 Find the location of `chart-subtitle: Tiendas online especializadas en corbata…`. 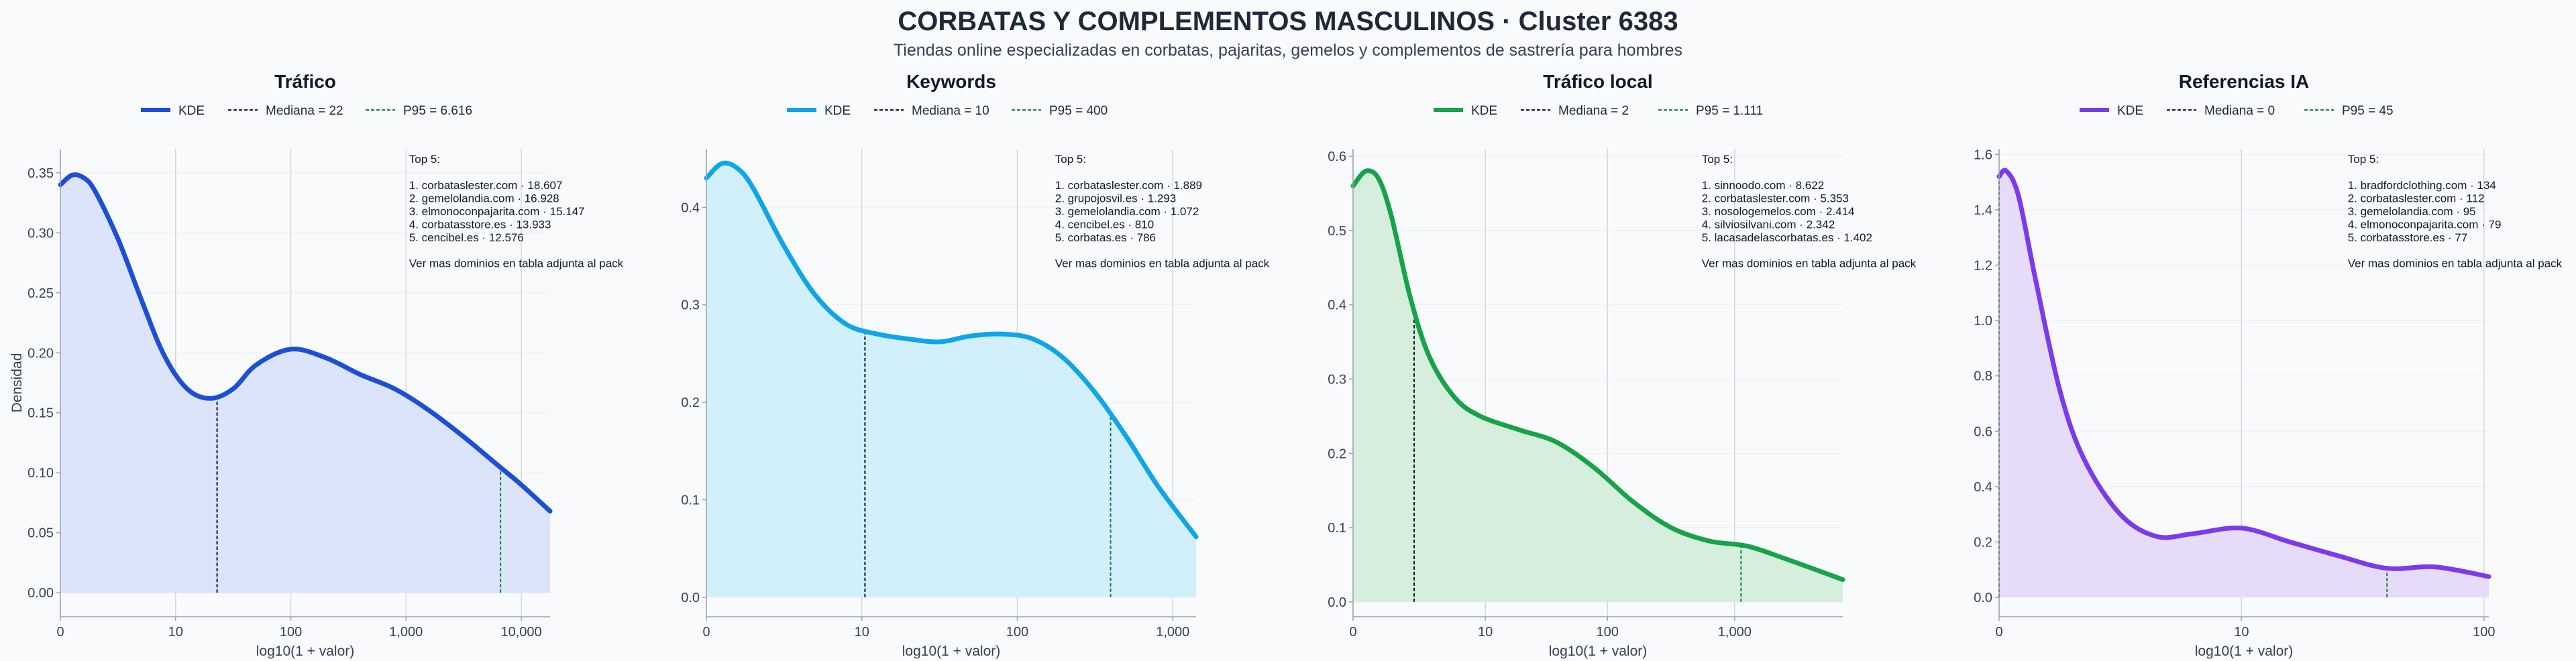

chart-subtitle: Tiendas online especializadas en corbata… is located at coordinates (1288, 50).